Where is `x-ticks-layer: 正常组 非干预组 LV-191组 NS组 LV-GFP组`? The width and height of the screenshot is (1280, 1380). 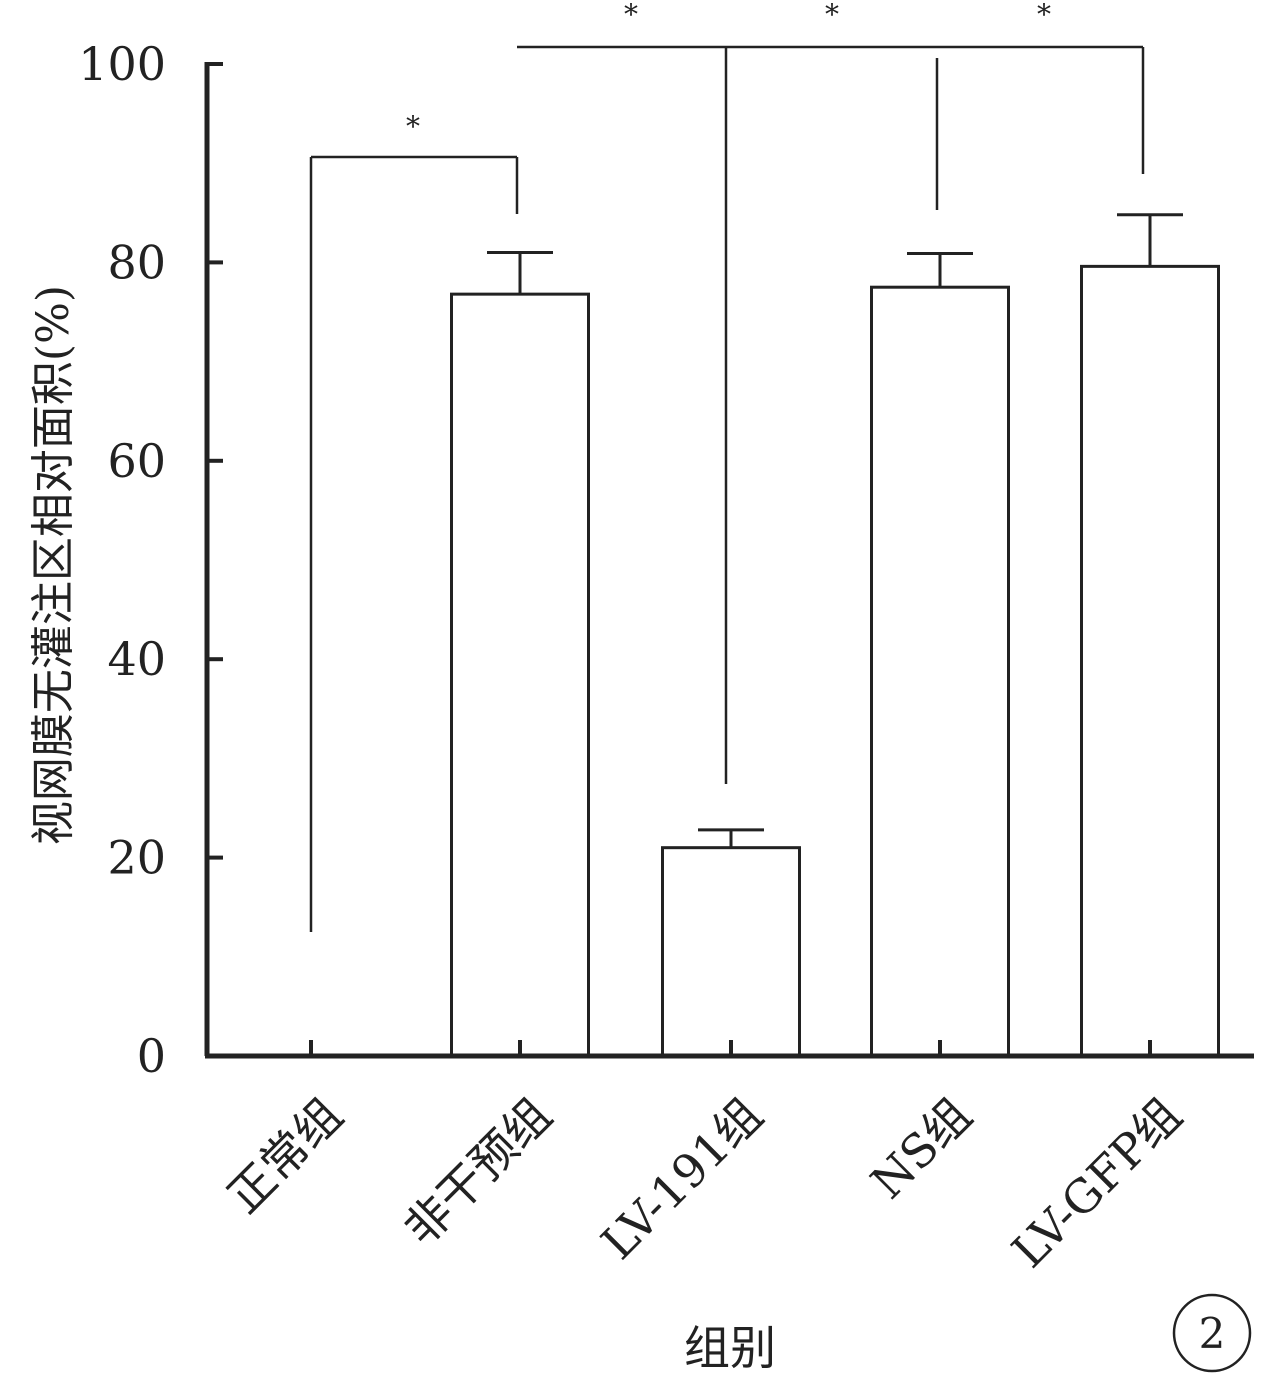 x-ticks-layer: 正常组 非干预组 LV-191组 NS组 LV-GFP组 is located at coordinates (704, 1159).